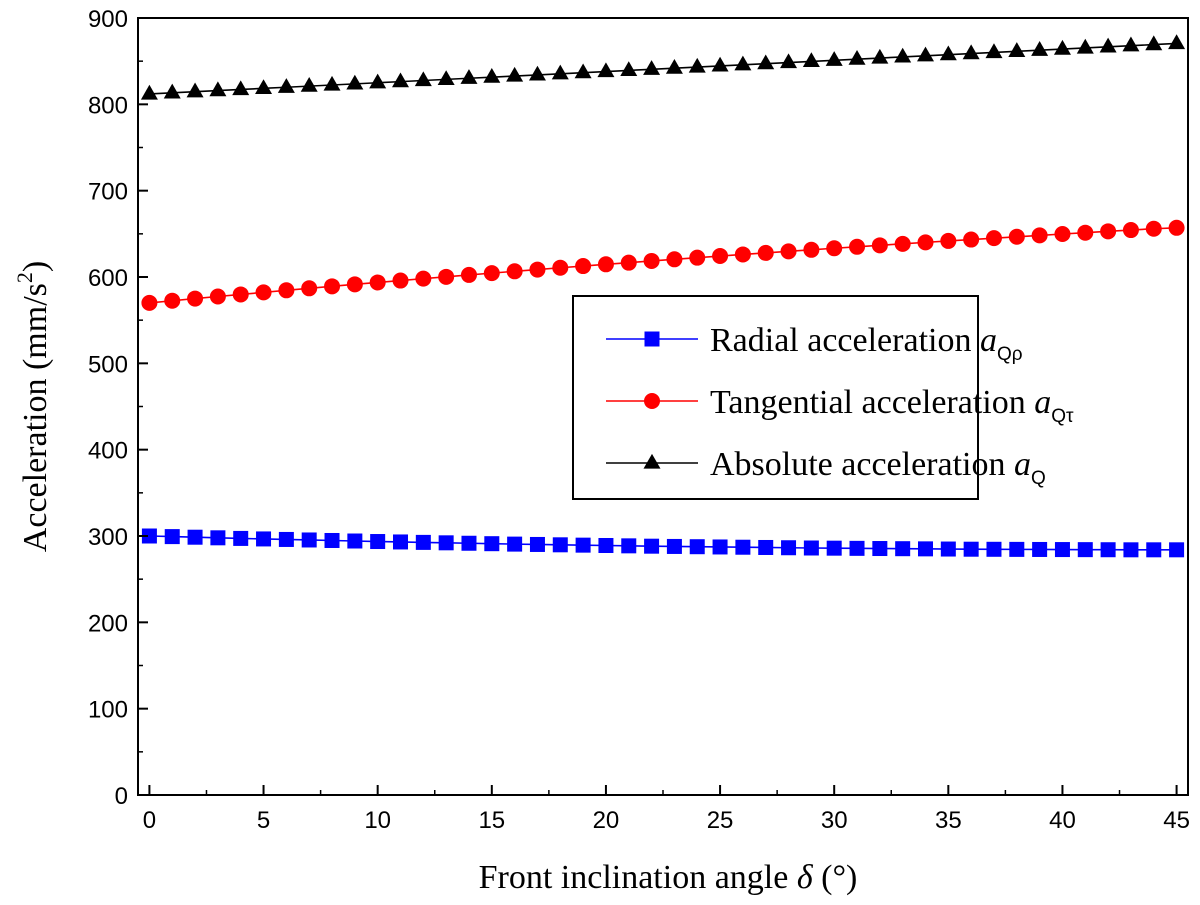 The width and height of the screenshot is (1200, 905). Describe the element at coordinates (263, 820) in the screenshot. I see `x-tick-label: 5` at that location.